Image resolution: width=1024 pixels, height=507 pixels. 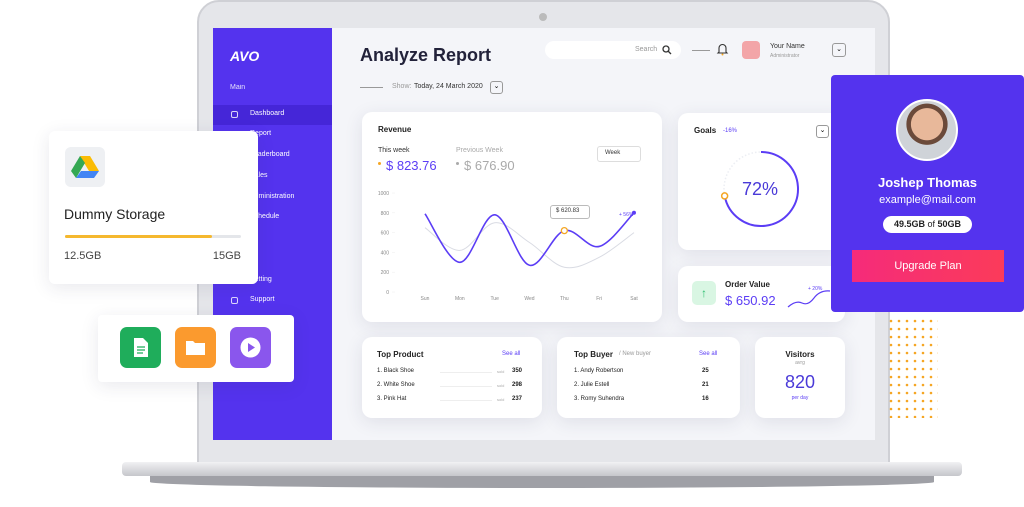 What do you see at coordinates (392, 399) in the screenshot?
I see `product-name: 3. Pink Hat` at bounding box center [392, 399].